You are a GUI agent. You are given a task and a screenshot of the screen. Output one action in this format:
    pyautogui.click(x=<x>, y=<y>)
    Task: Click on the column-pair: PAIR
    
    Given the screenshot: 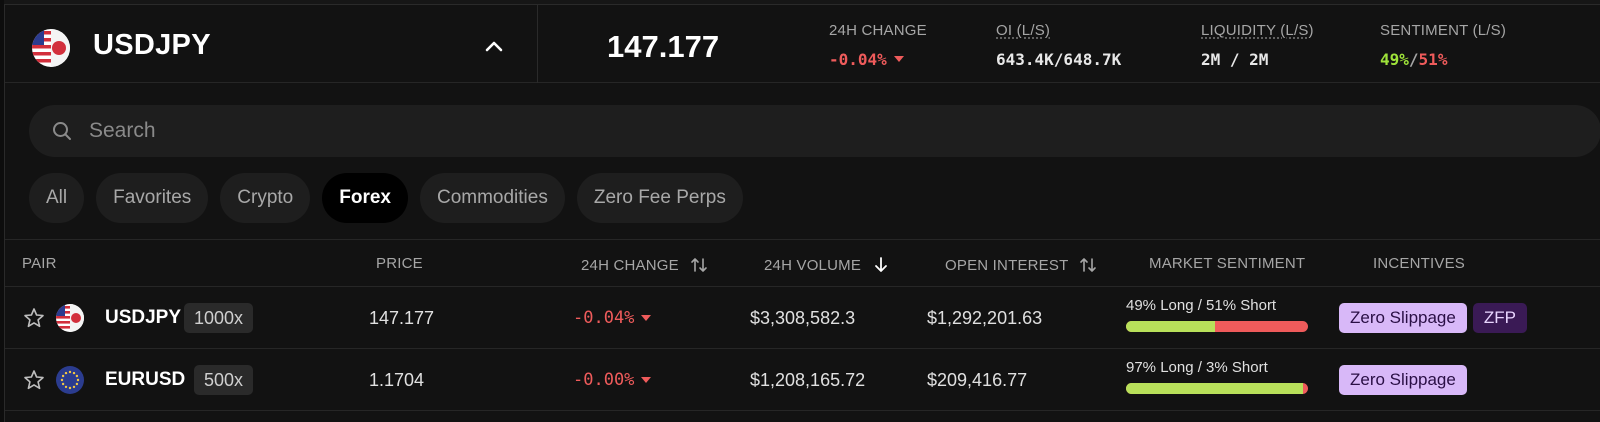 What is the action you would take?
    pyautogui.click(x=39, y=263)
    